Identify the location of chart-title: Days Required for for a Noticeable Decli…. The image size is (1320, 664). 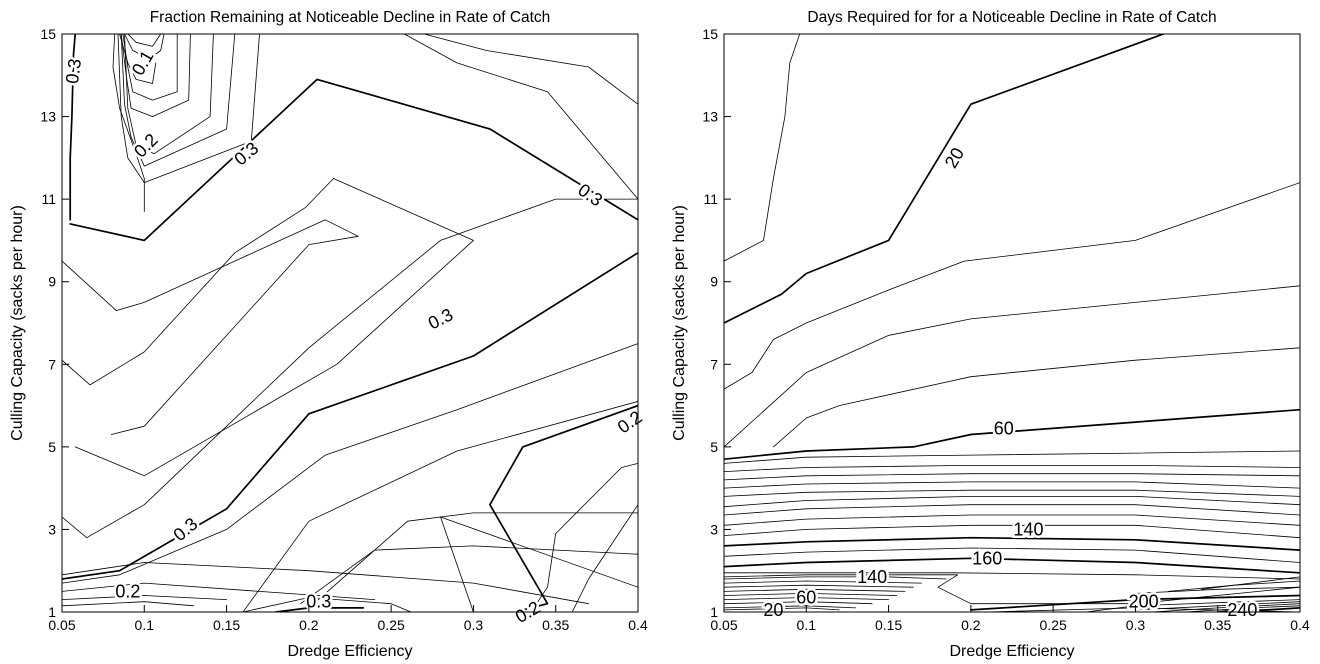
(1011, 17).